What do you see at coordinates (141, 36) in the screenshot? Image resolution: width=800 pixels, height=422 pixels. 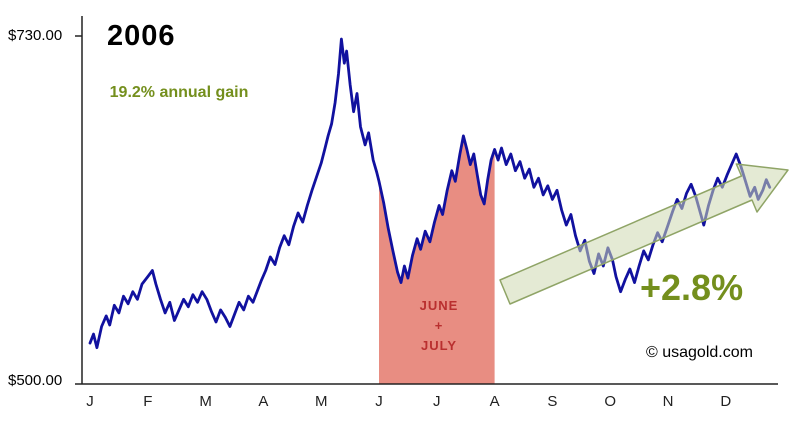 I see `year-title: 2006` at bounding box center [141, 36].